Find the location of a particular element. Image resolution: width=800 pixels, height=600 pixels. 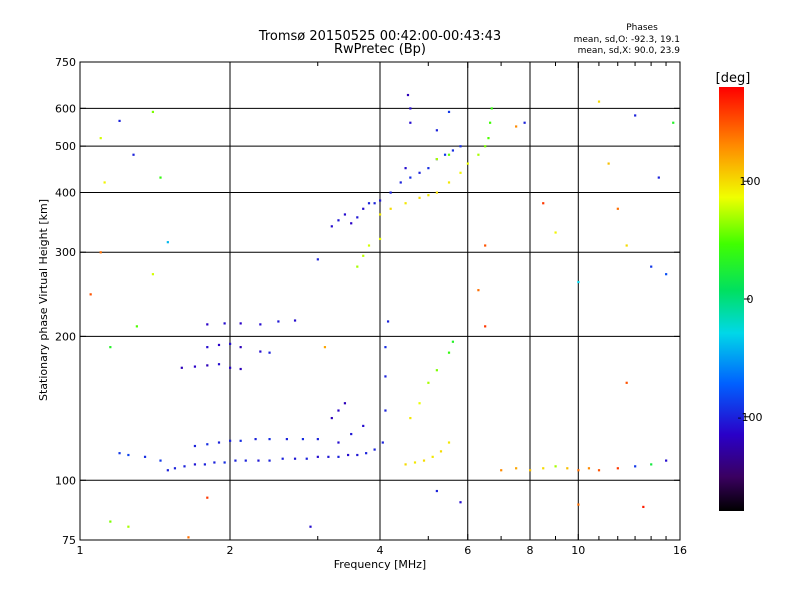

phases-title: Phases is located at coordinates (642, 28).